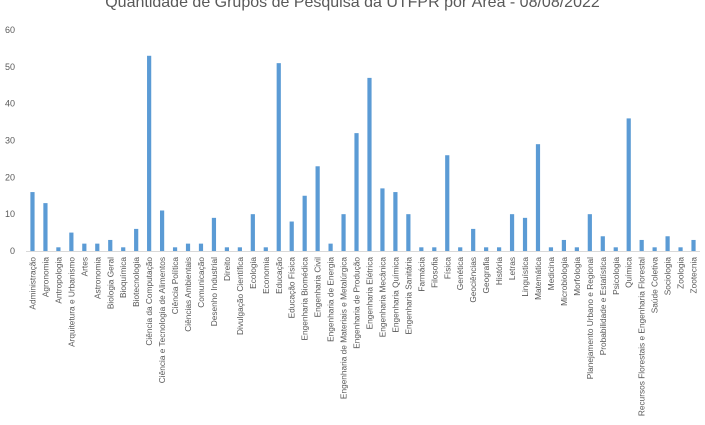  What do you see at coordinates (32, 283) in the screenshot?
I see `x-tick-label: Administração` at bounding box center [32, 283].